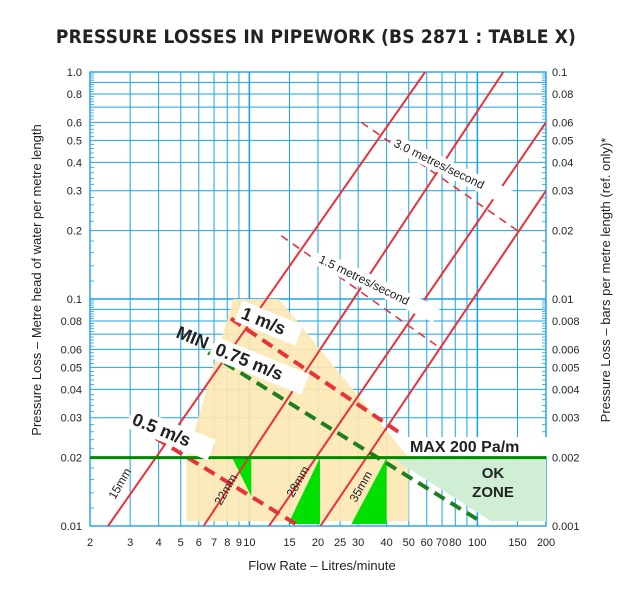  What do you see at coordinates (90, 543) in the screenshot?
I see `x-tick-label: 2` at bounding box center [90, 543].